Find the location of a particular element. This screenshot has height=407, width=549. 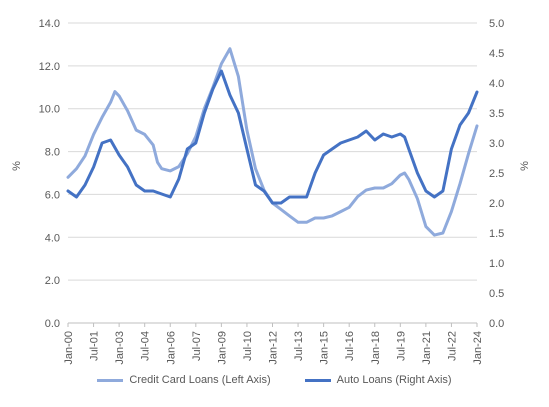

x-tick-label: Jan-03 is located at coordinates (120, 348).